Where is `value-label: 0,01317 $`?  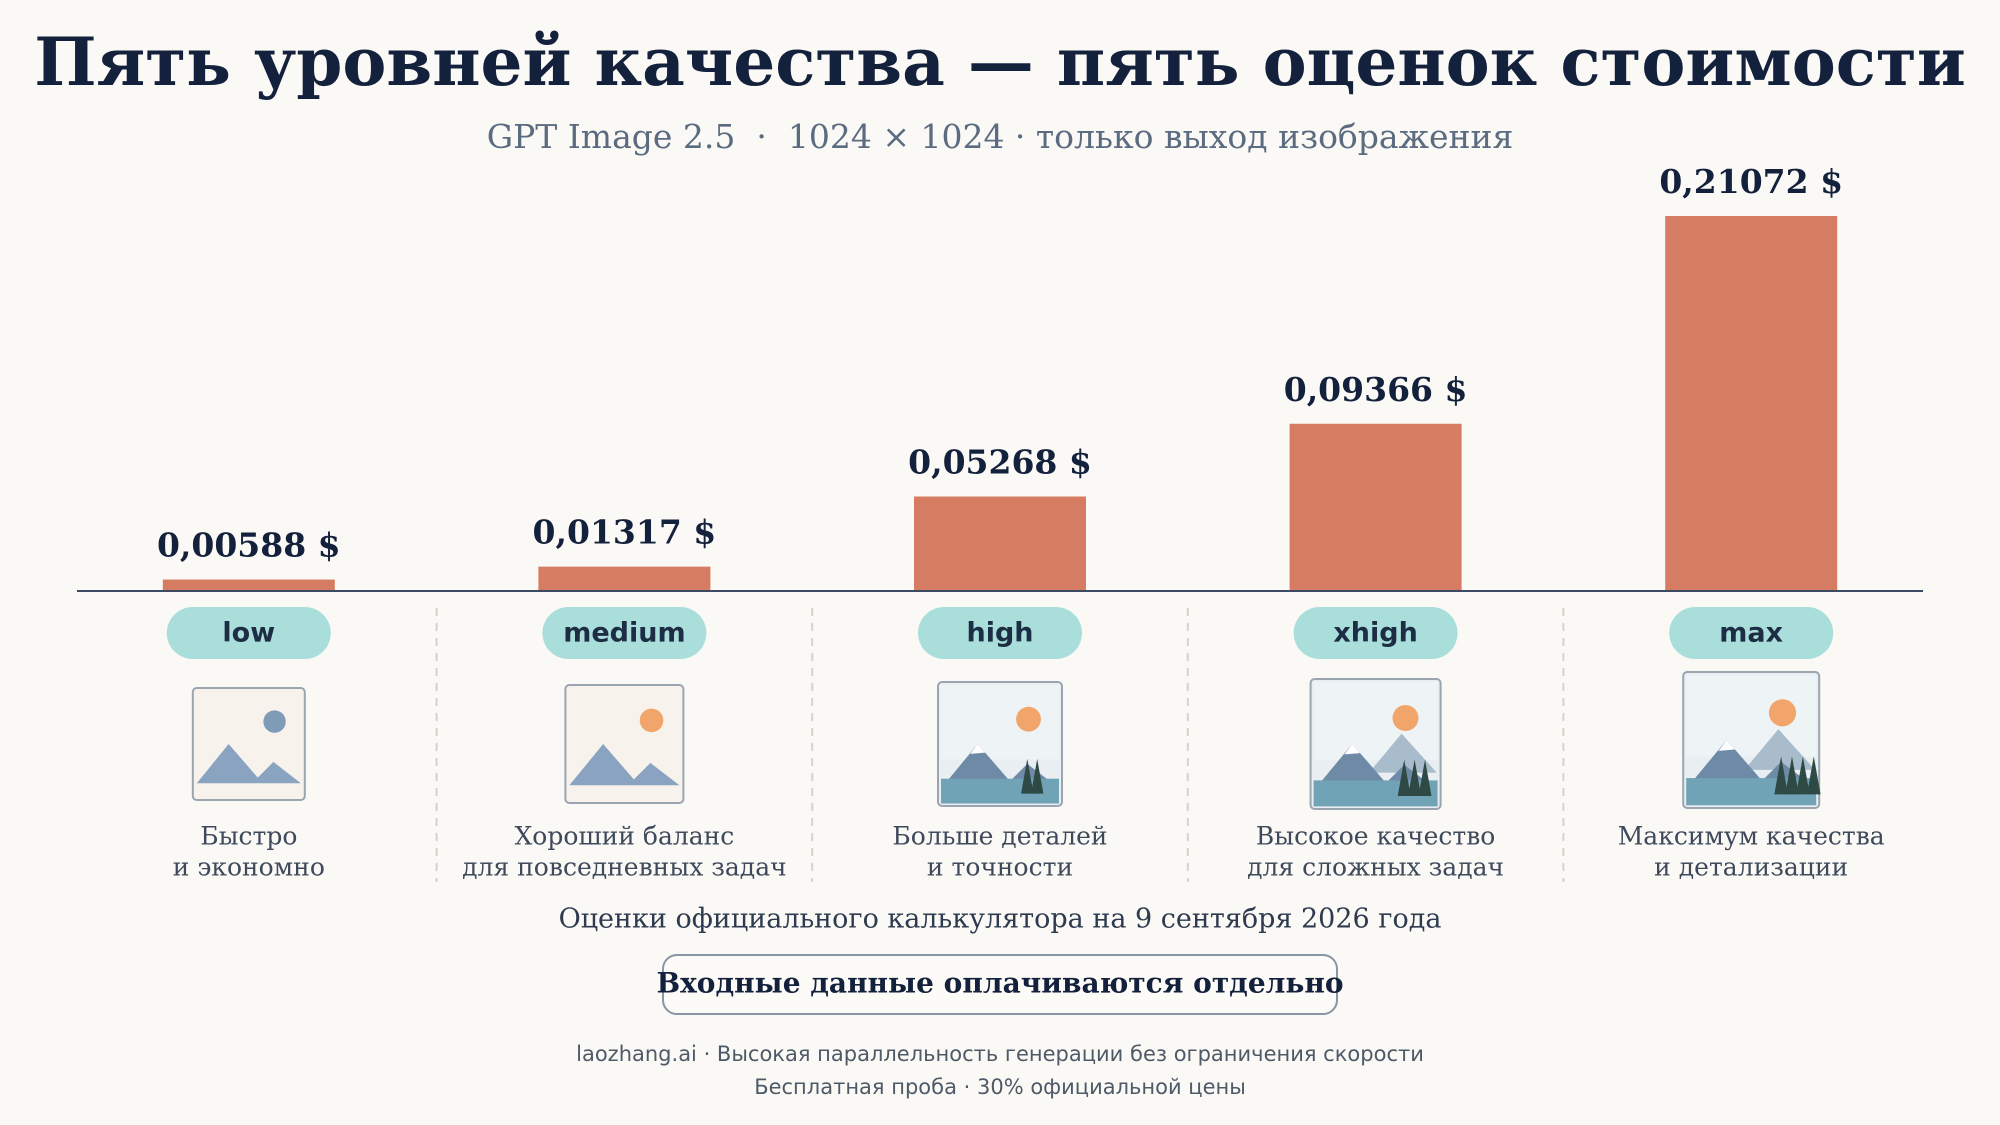
value-label: 0,01317 $ is located at coordinates (625, 532).